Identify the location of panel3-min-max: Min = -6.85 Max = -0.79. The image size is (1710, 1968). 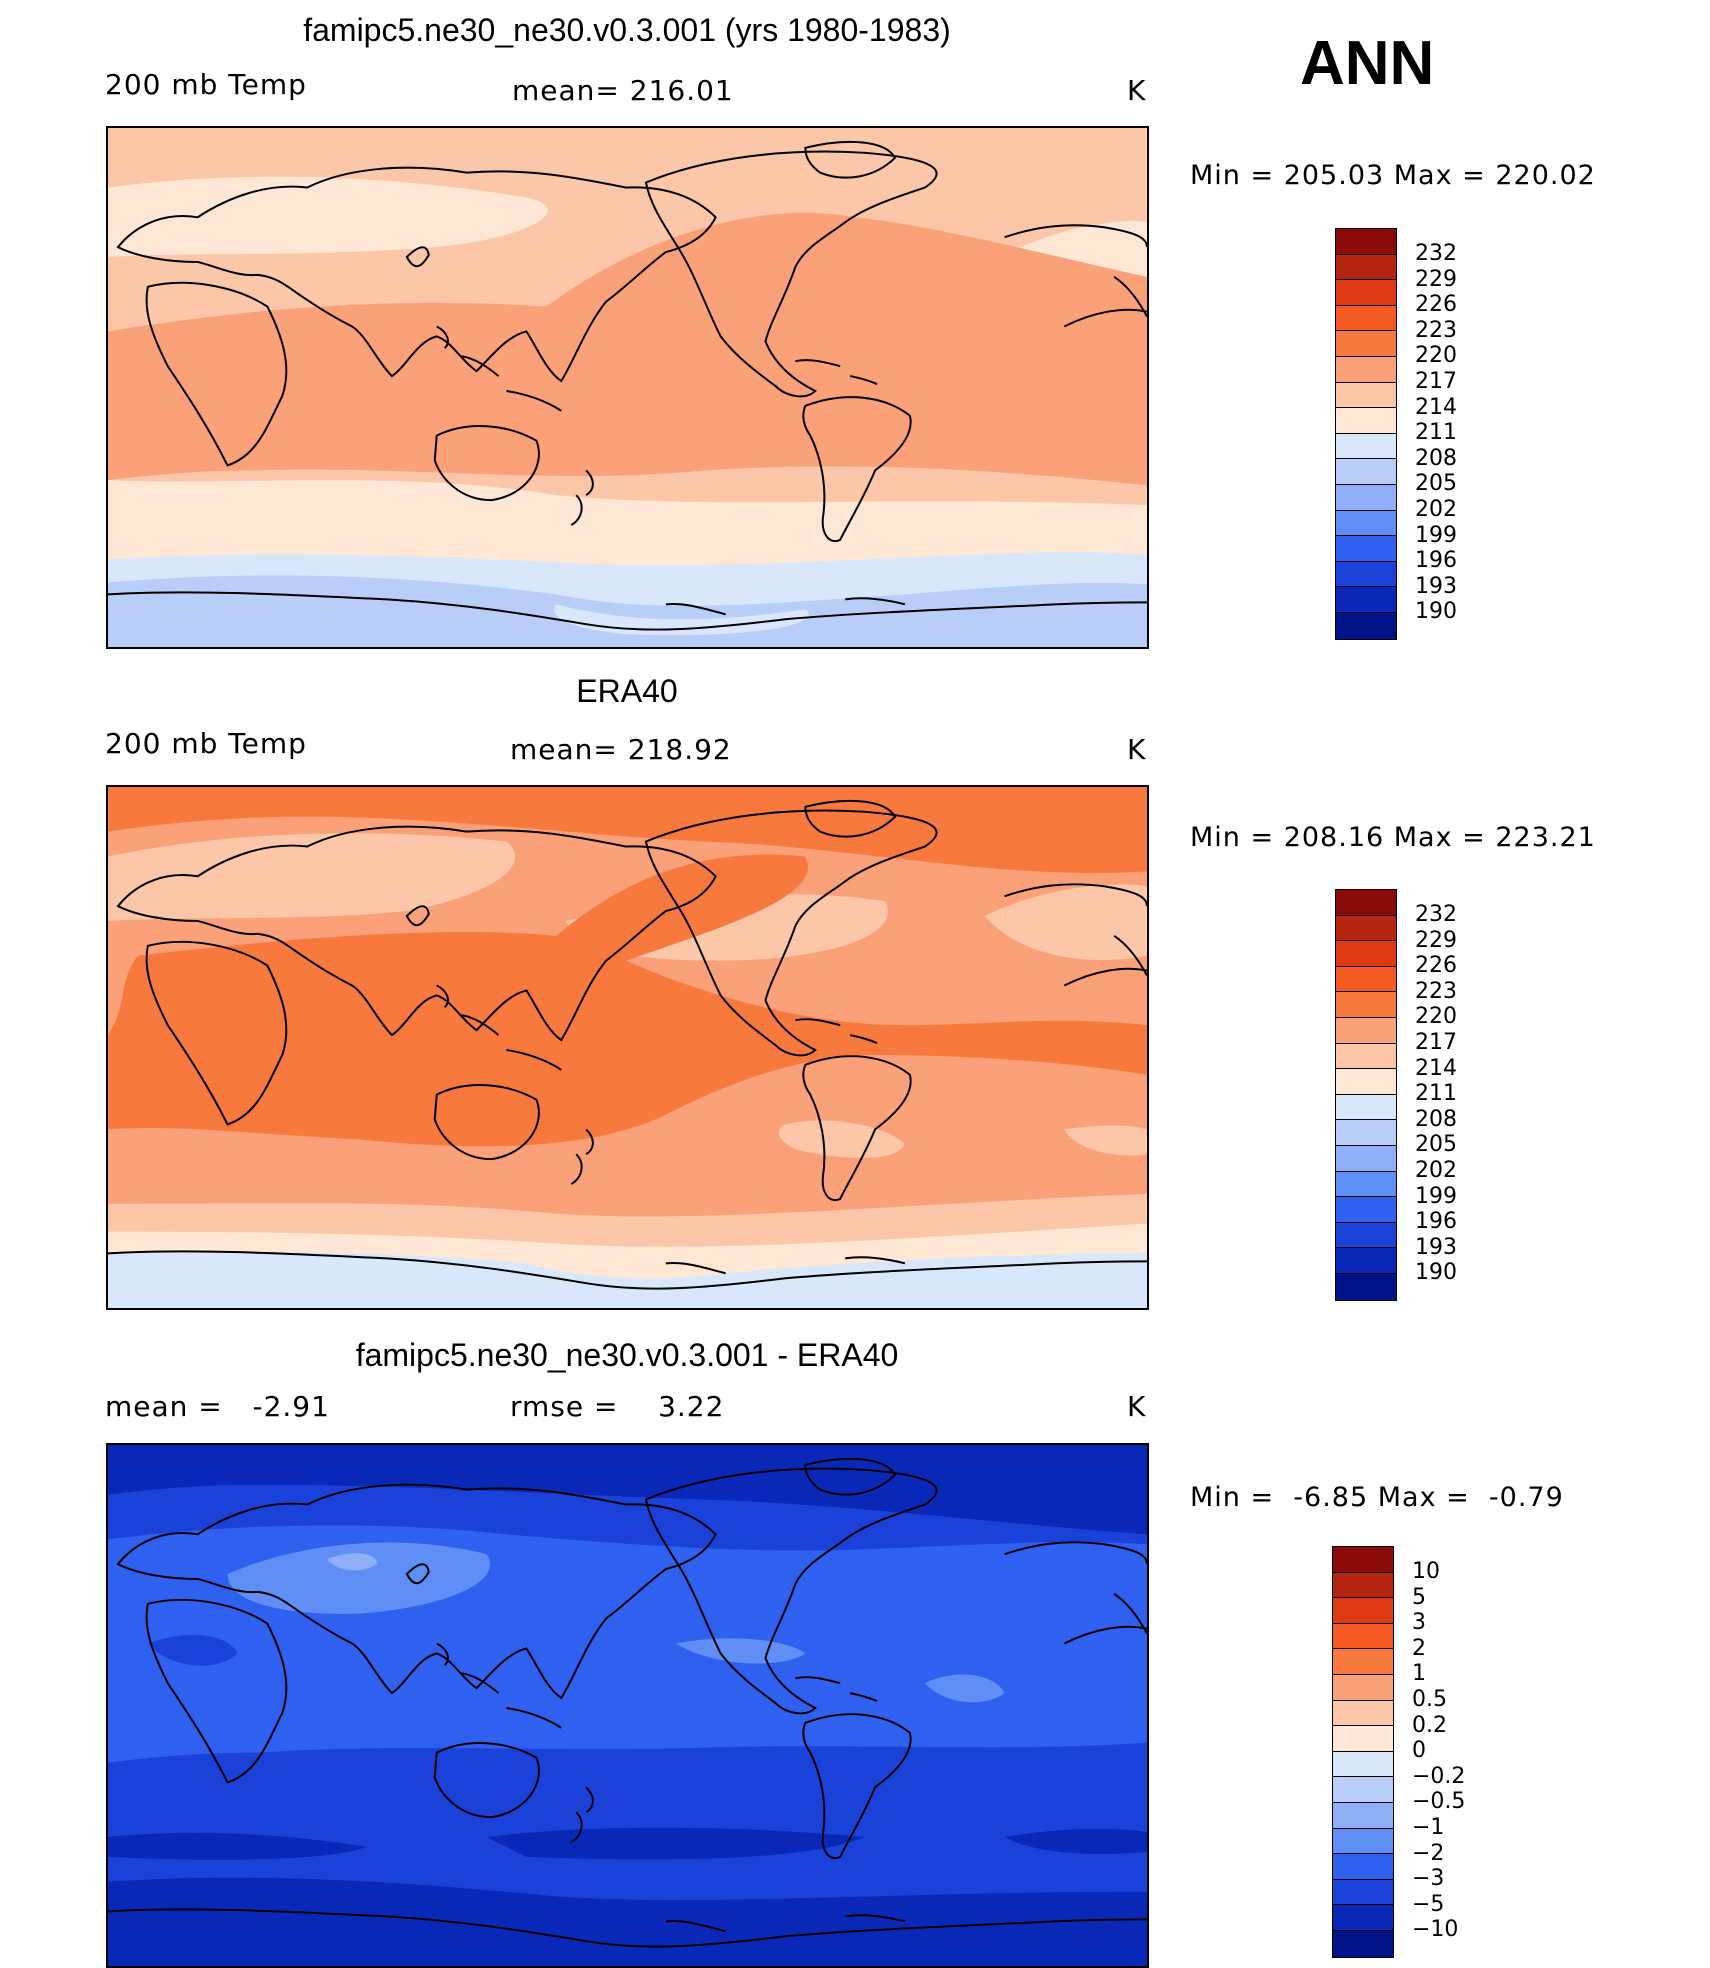
(1377, 1497).